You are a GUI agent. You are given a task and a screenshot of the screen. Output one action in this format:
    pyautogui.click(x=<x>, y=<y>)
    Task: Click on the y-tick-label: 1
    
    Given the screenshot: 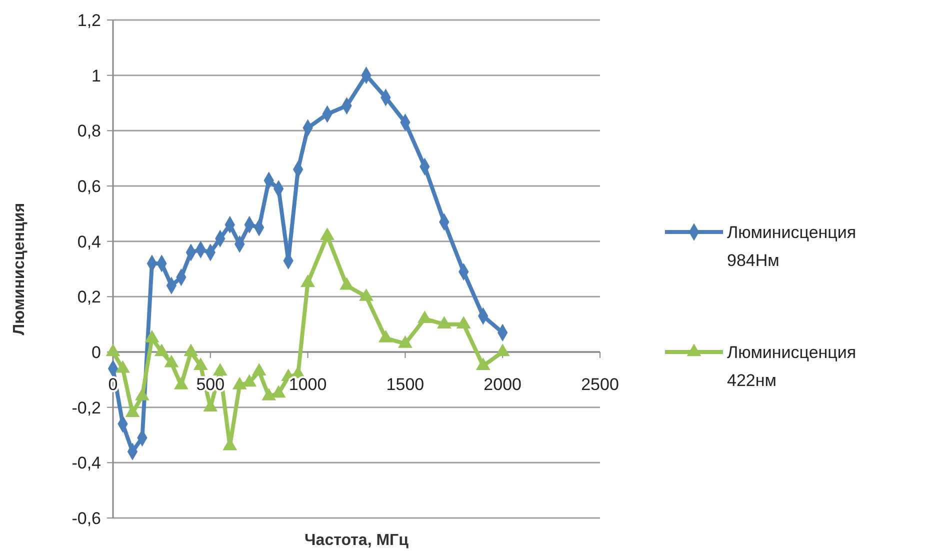 What is the action you would take?
    pyautogui.click(x=96, y=76)
    